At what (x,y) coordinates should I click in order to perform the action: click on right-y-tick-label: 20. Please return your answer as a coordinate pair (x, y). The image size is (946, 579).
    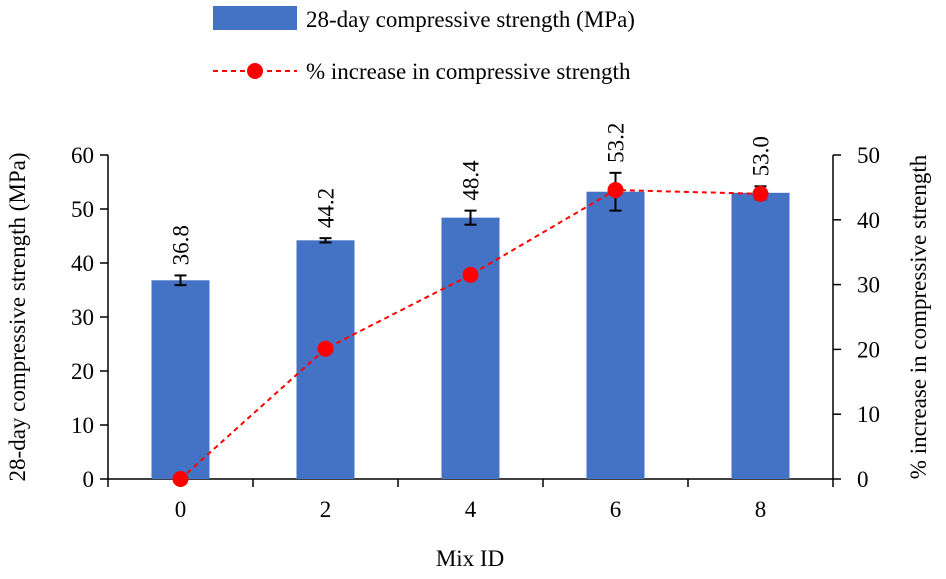
    Looking at the image, I should click on (868, 349).